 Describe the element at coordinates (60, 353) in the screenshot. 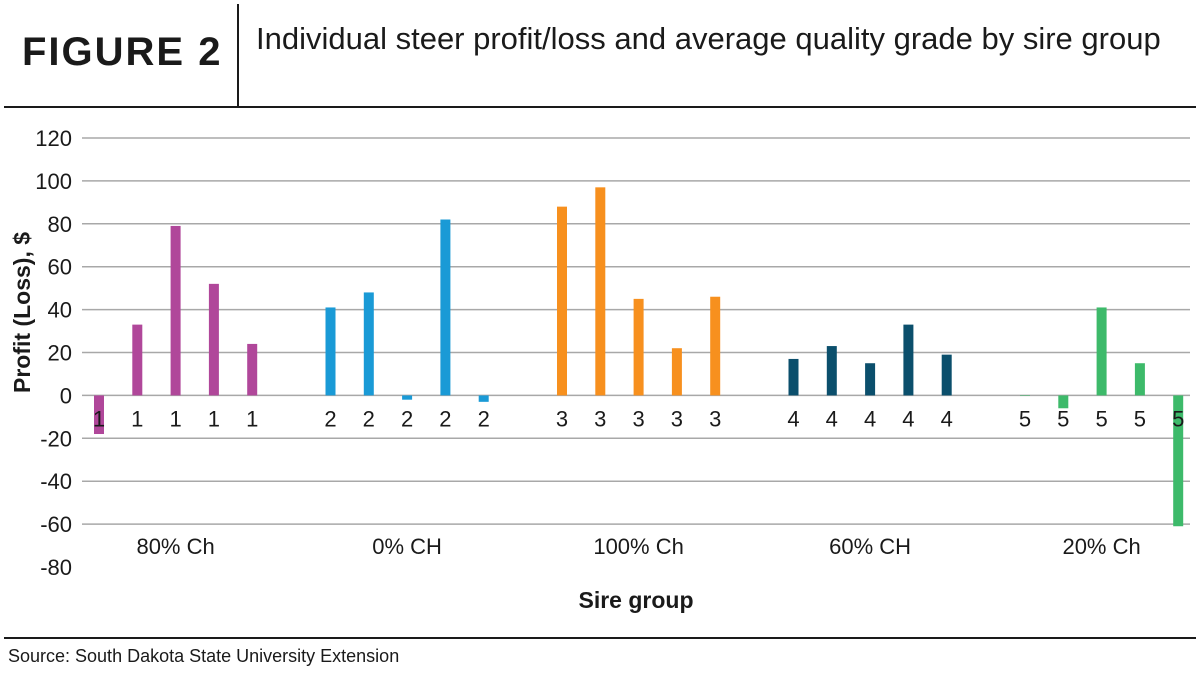

I see `y-tick-label: 20` at that location.